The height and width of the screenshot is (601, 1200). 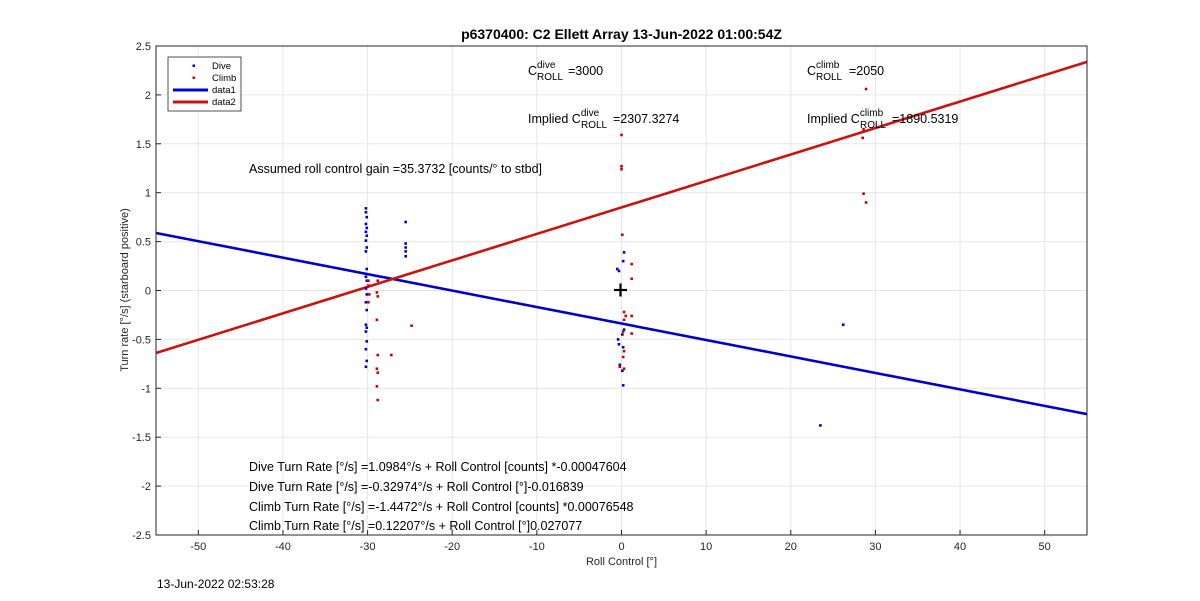 I want to click on y-tick-label: -0.5, so click(x=141, y=340).